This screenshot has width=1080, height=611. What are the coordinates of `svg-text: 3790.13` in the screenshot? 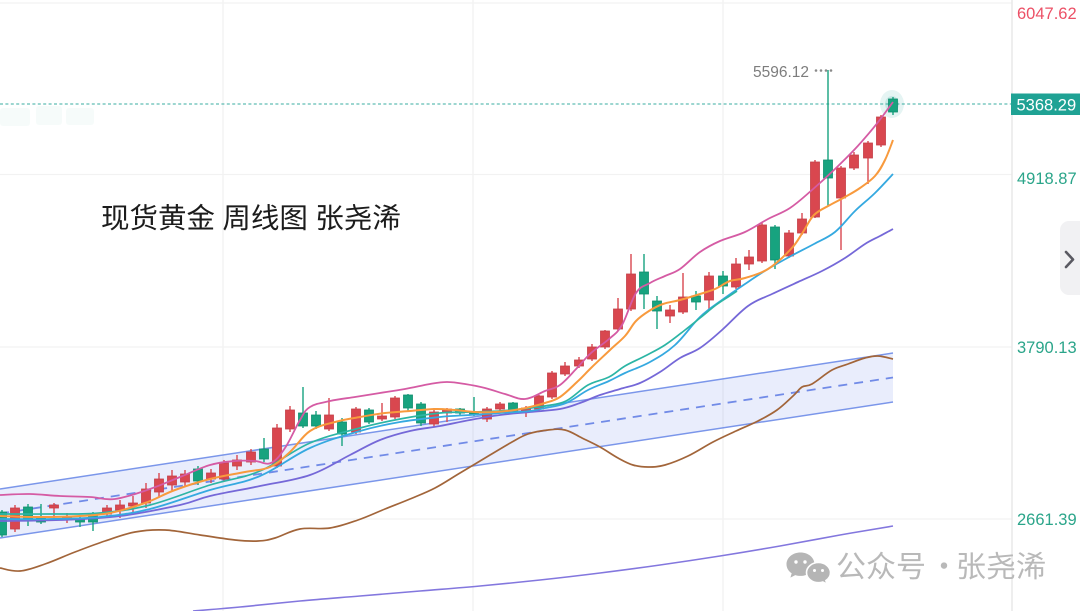 It's located at (1047, 348).